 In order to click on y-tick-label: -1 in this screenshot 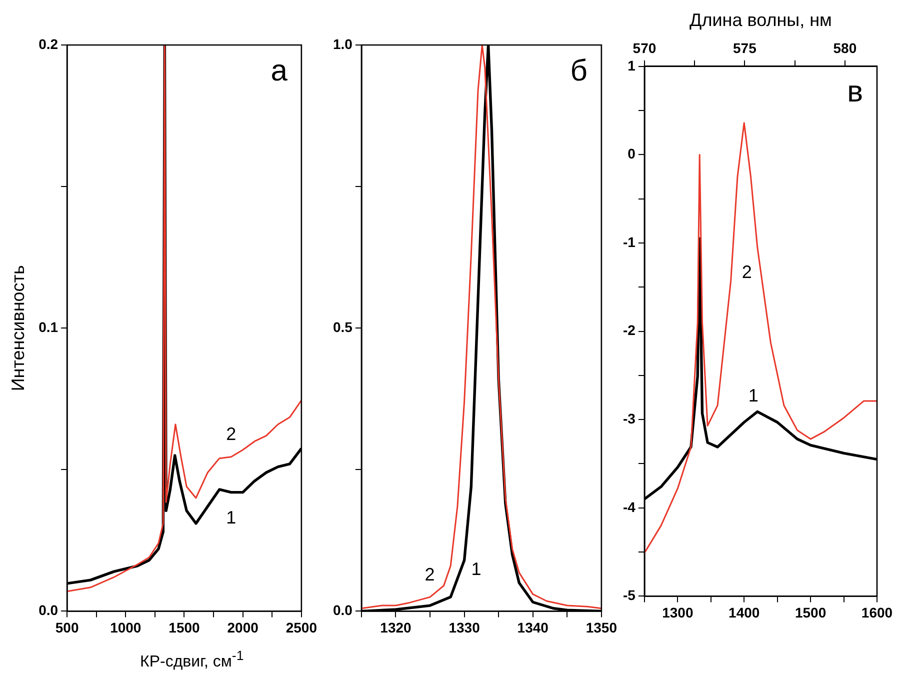, I will do `click(629, 242)`.